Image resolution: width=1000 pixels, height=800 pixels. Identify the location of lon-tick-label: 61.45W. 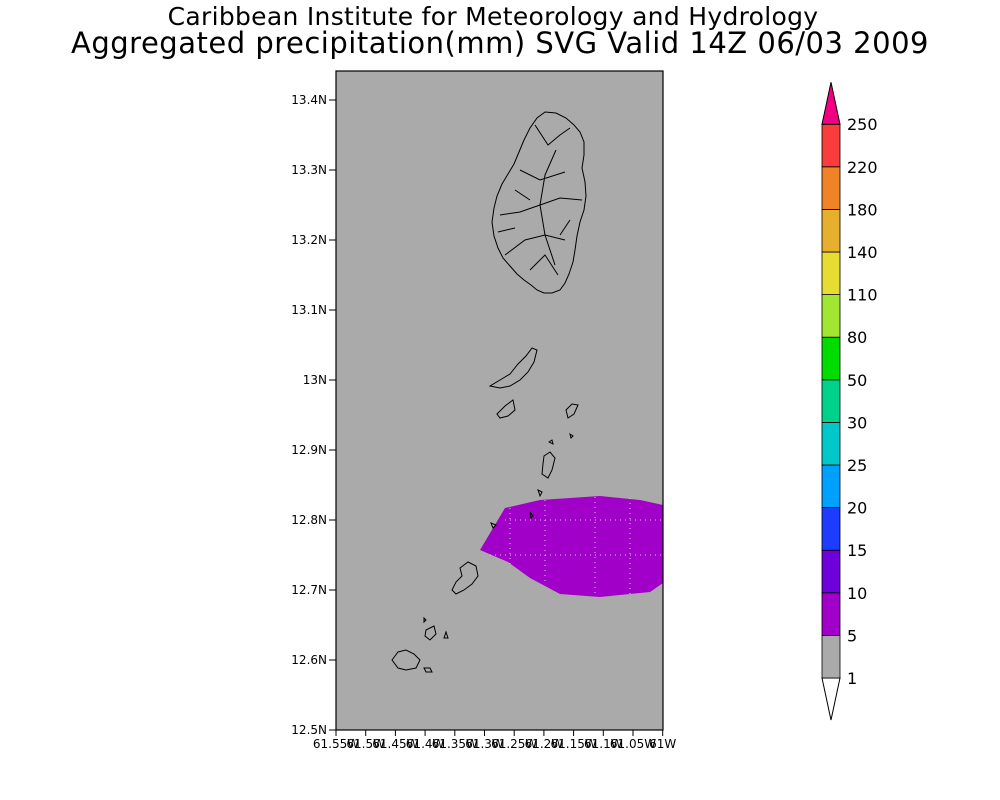
(395, 744).